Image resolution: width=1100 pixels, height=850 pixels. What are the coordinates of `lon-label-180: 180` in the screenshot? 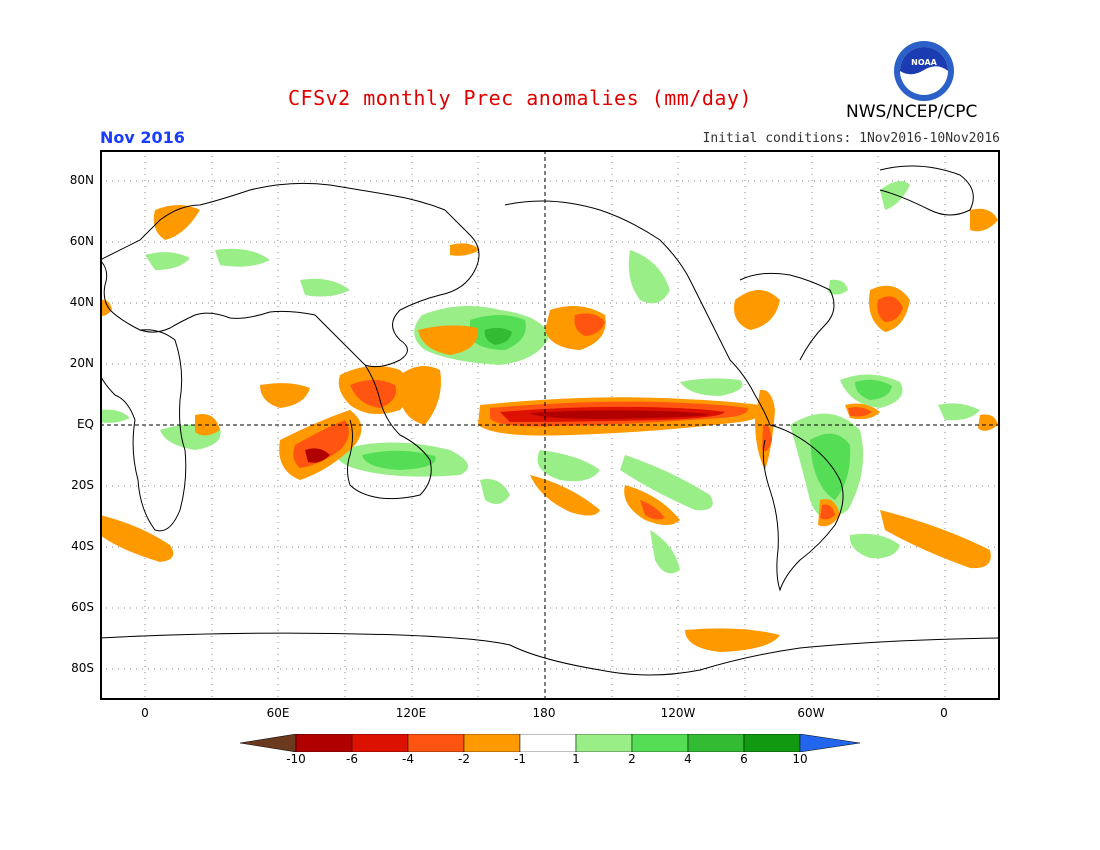 It's located at (544, 713).